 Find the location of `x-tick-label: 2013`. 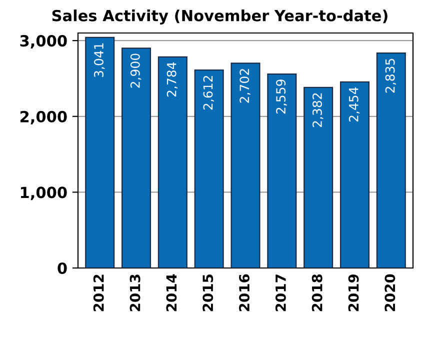

x-tick-label: 2013 is located at coordinates (135, 293).